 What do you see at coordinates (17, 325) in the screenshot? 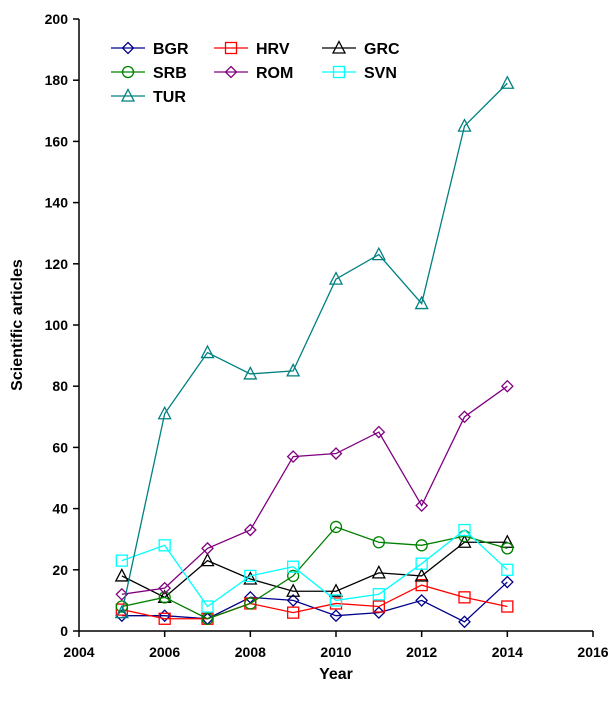
I see `y-axis-title: Scientific articles` at bounding box center [17, 325].